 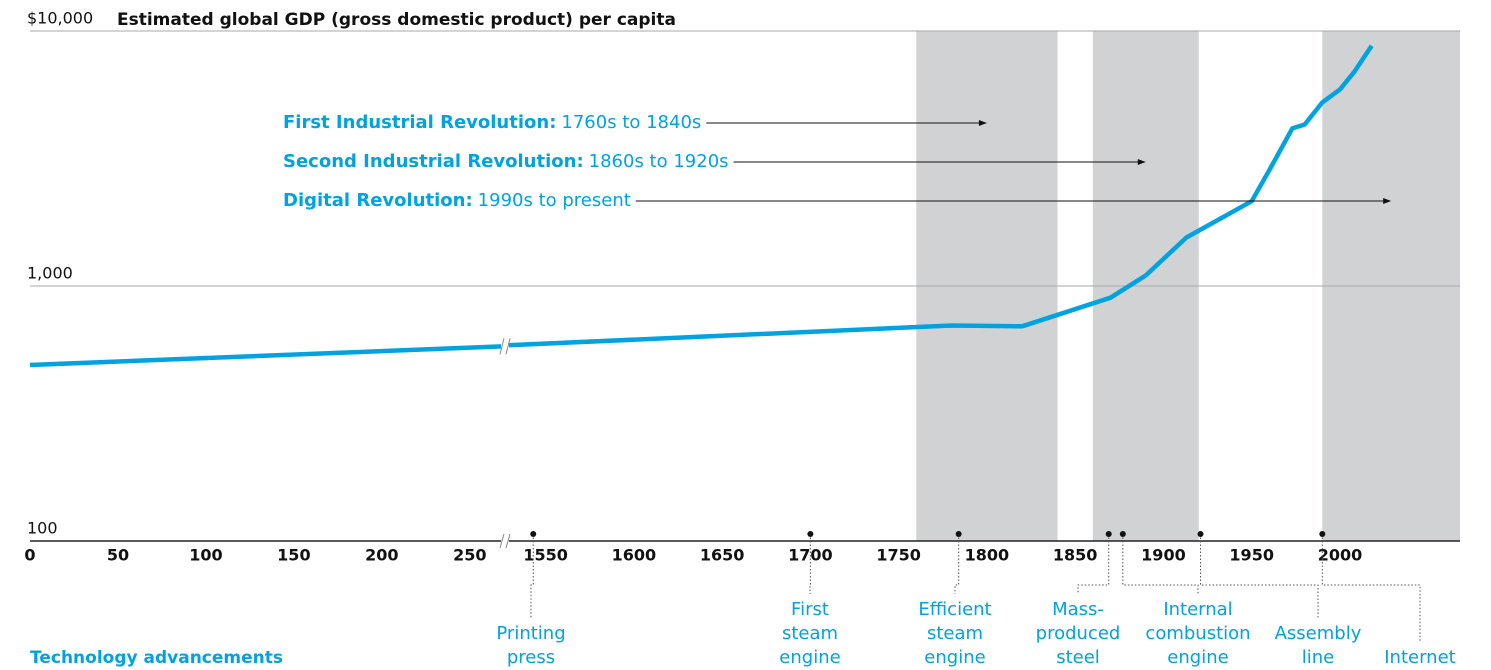 What do you see at coordinates (293, 555) in the screenshot?
I see `x-tick-label: 150` at bounding box center [293, 555].